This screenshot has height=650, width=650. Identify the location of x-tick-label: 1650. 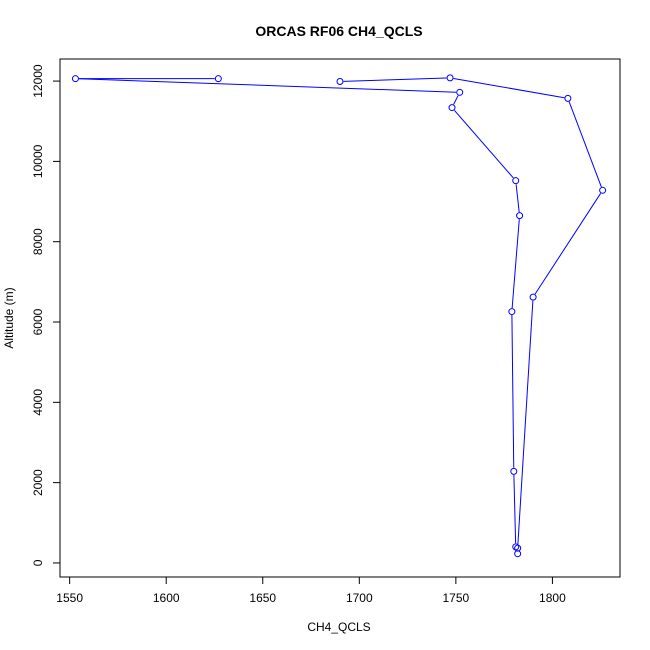
(262, 598).